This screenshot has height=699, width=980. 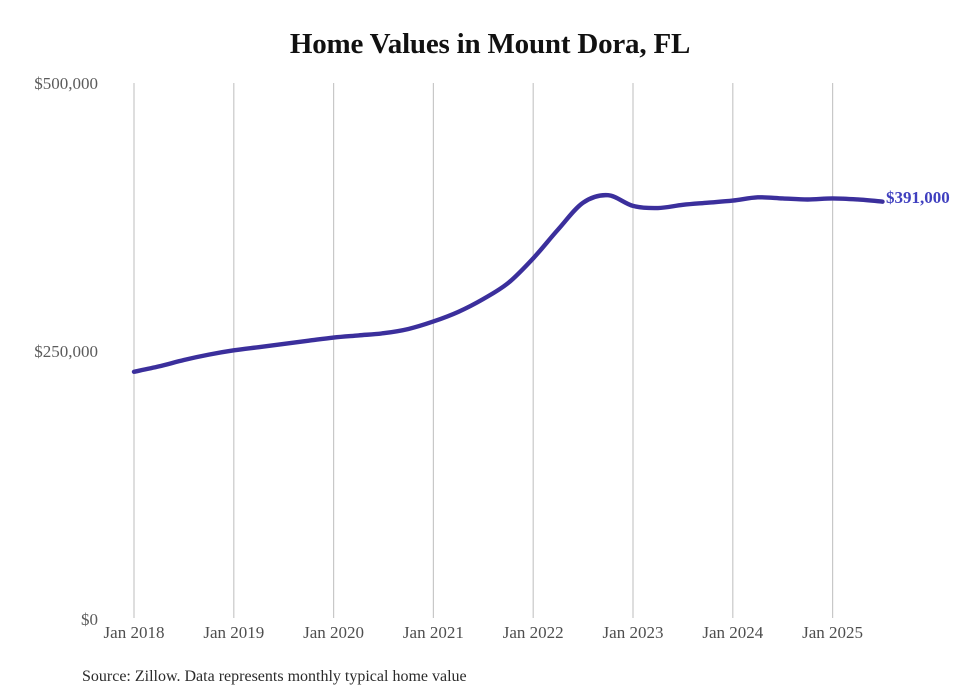 What do you see at coordinates (134, 632) in the screenshot?
I see `x-axis-tick-jan-2018: Jan 2018` at bounding box center [134, 632].